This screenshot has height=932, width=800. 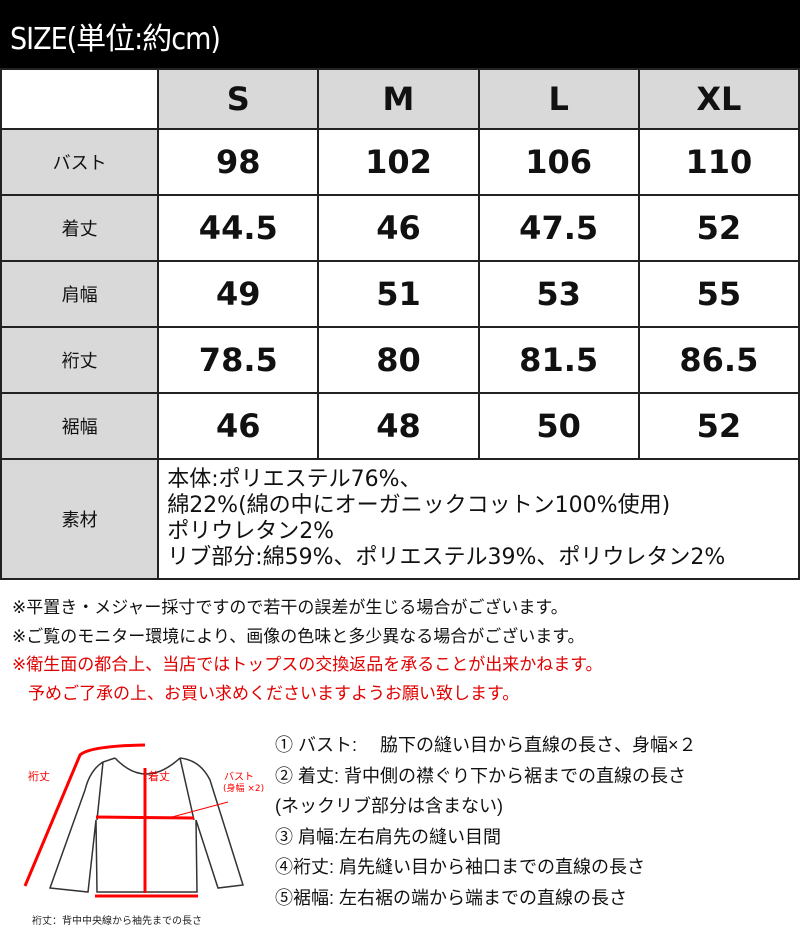 I want to click on row-label: 肩幅, so click(x=80, y=294).